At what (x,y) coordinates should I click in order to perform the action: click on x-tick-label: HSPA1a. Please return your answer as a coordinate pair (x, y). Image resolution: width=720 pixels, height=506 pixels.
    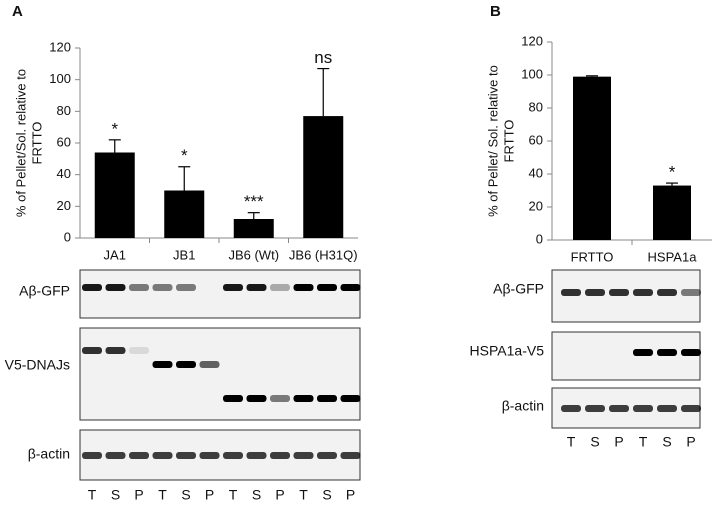
    Looking at the image, I should click on (673, 256).